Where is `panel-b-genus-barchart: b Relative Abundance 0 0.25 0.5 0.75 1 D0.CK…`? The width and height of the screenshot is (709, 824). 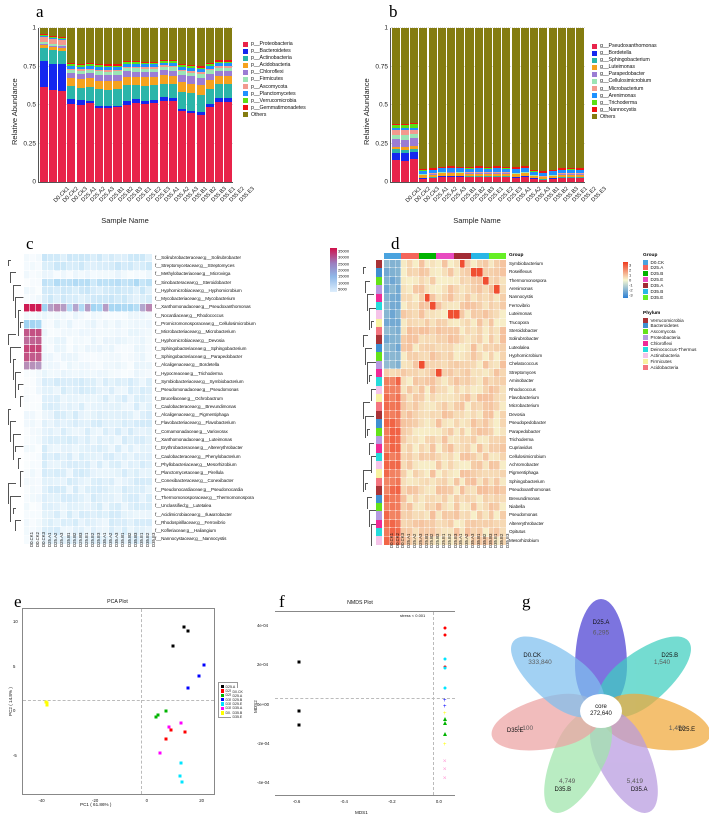 panel-b-genus-barchart: b Relative Abundance 0 0.25 0.5 0.75 1 D0.CK… is located at coordinates (527, 115).